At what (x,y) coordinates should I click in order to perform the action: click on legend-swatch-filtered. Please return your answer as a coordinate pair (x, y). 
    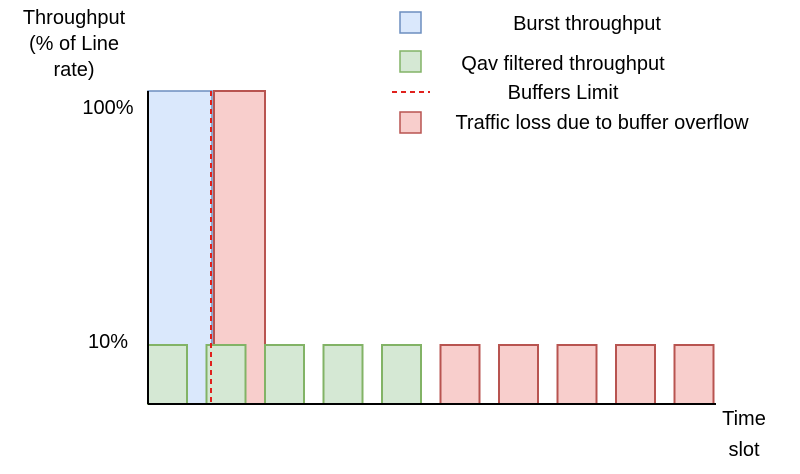
    Looking at the image, I should click on (410, 61).